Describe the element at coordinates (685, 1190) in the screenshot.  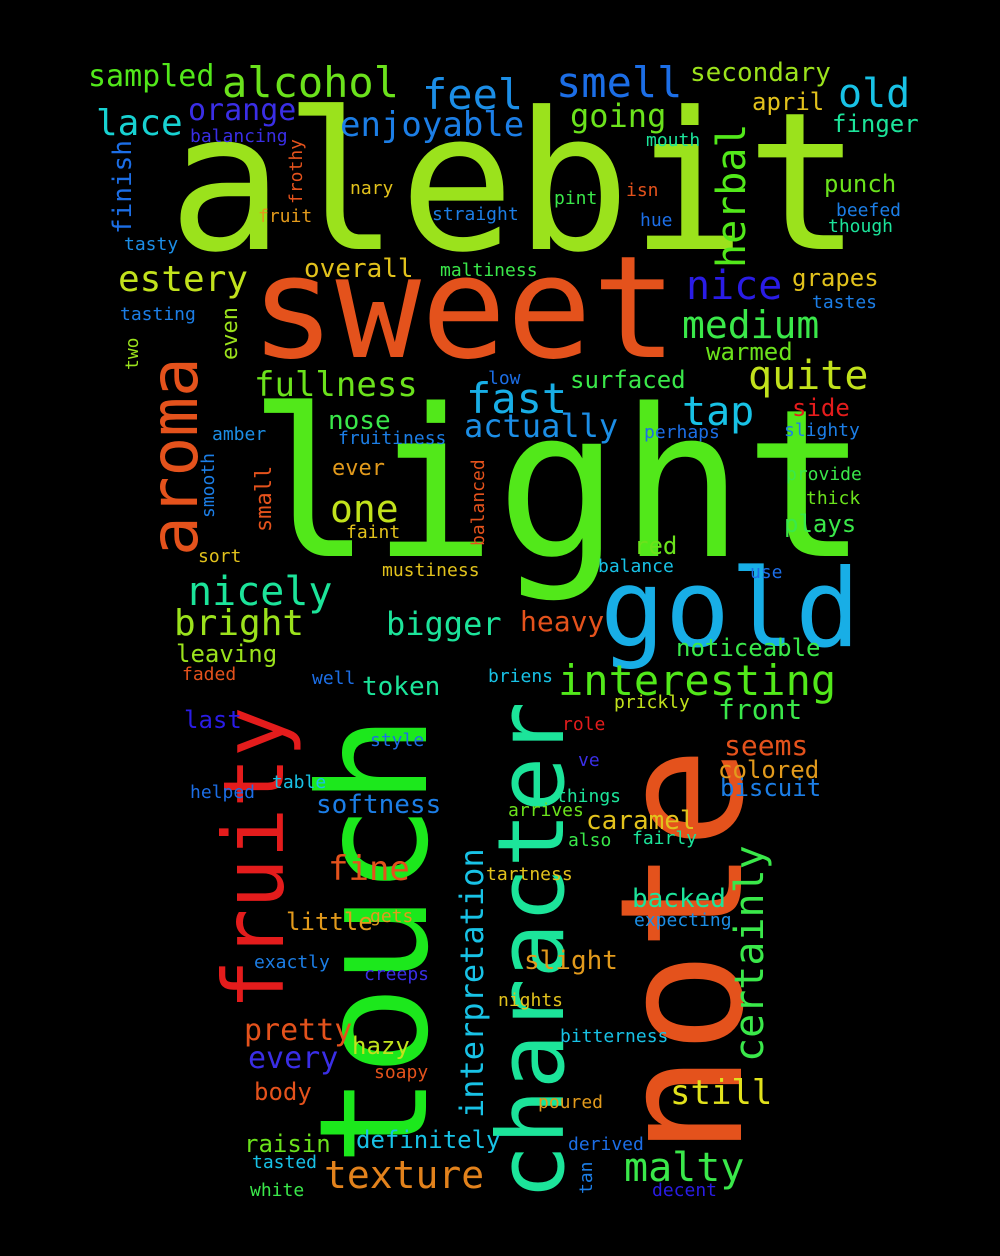
I see `word: decent` at that location.